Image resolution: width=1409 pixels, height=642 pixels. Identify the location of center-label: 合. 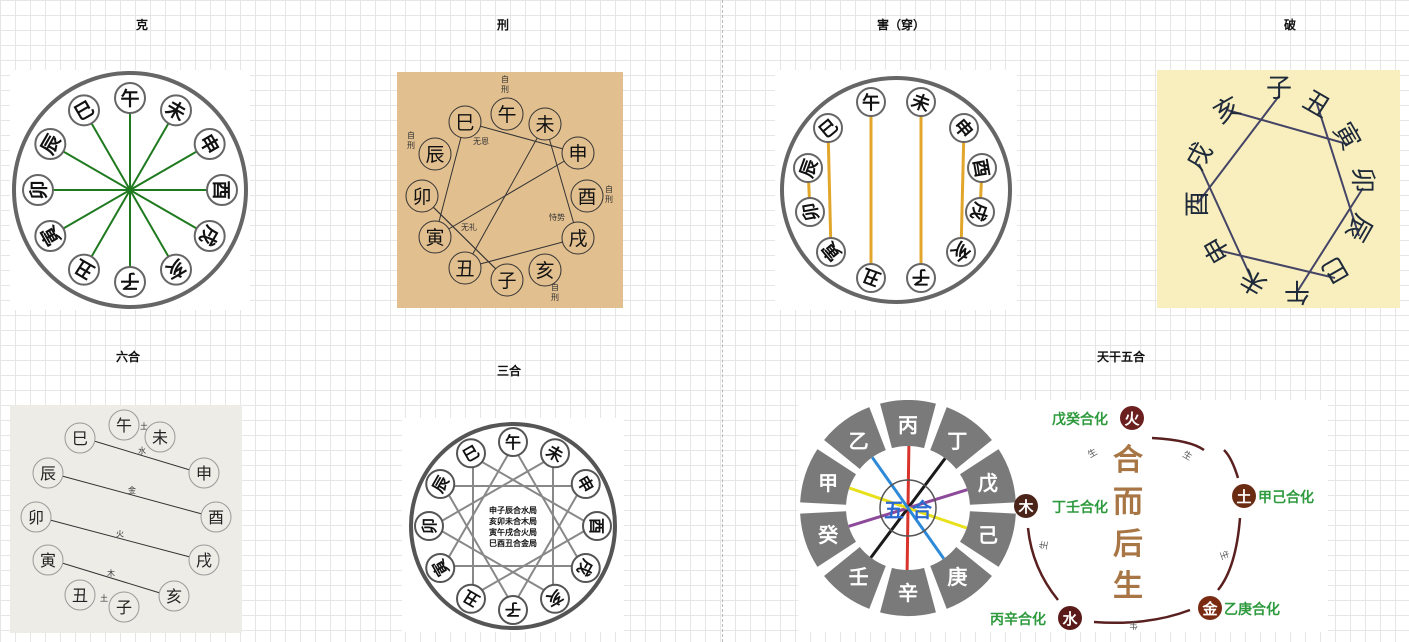
(922, 510).